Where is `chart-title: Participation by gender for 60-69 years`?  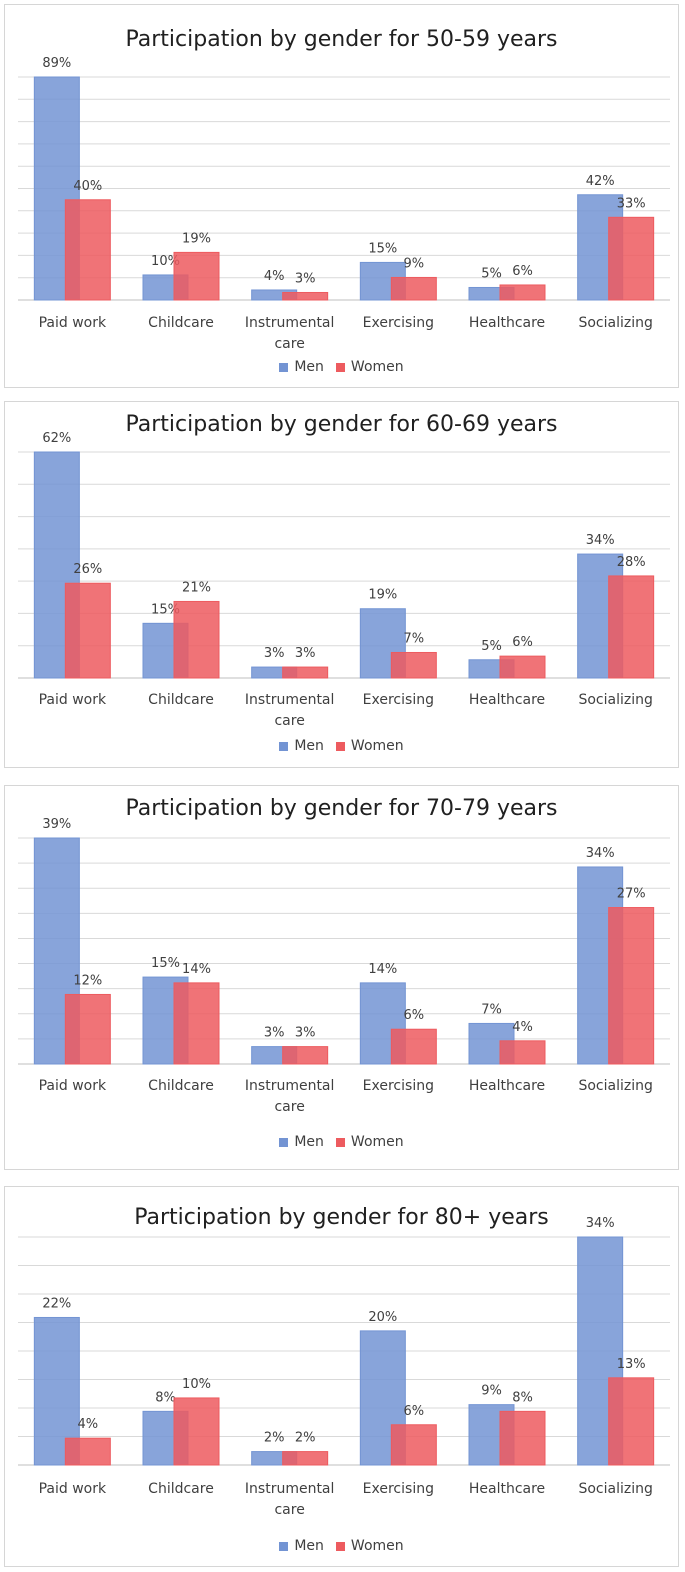 chart-title: Participation by gender for 60-69 years is located at coordinates (341, 424).